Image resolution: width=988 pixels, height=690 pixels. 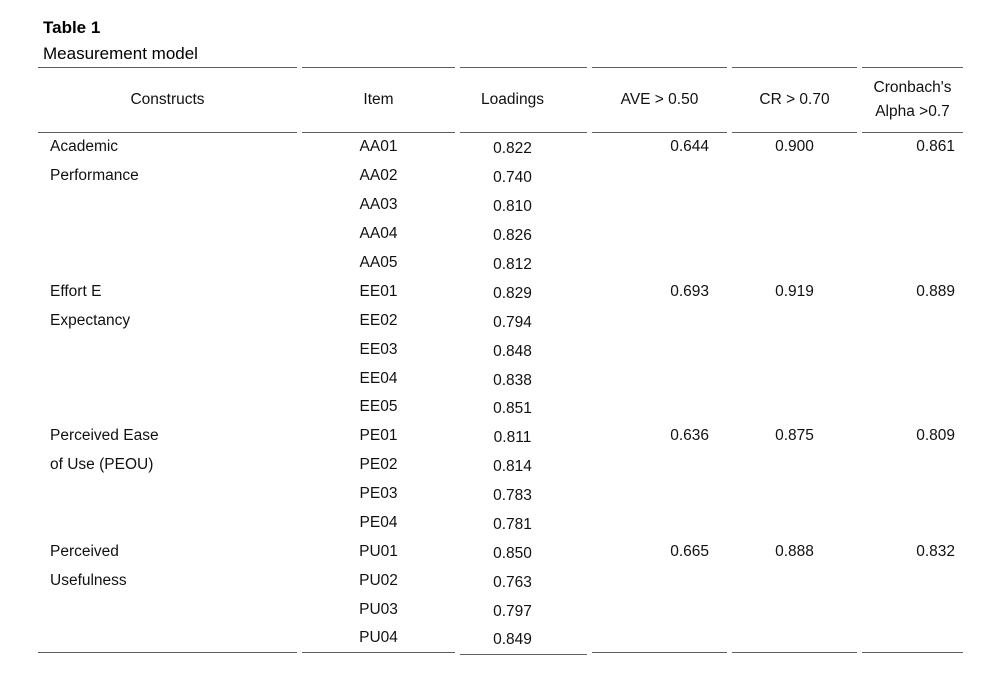 I want to click on table-row: EE05 0.851, so click(x=500, y=407).